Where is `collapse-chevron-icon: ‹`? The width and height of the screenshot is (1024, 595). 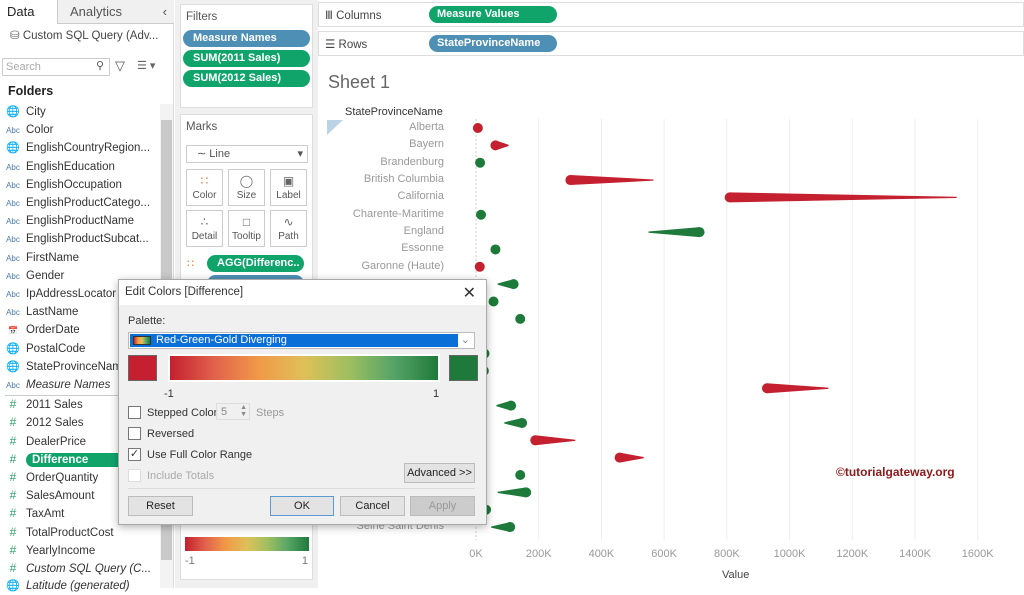 collapse-chevron-icon: ‹ is located at coordinates (164, 11).